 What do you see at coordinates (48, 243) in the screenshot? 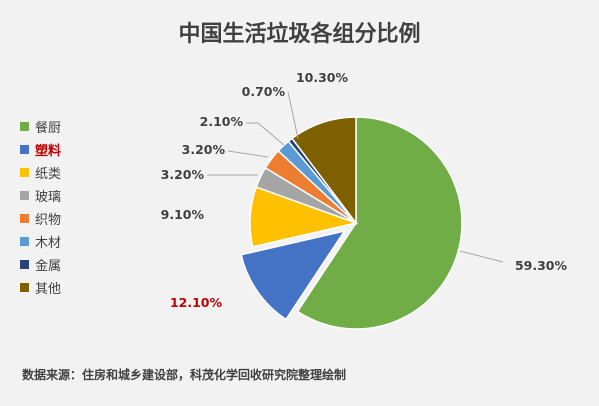
I see `legend-label: 木材` at bounding box center [48, 243].